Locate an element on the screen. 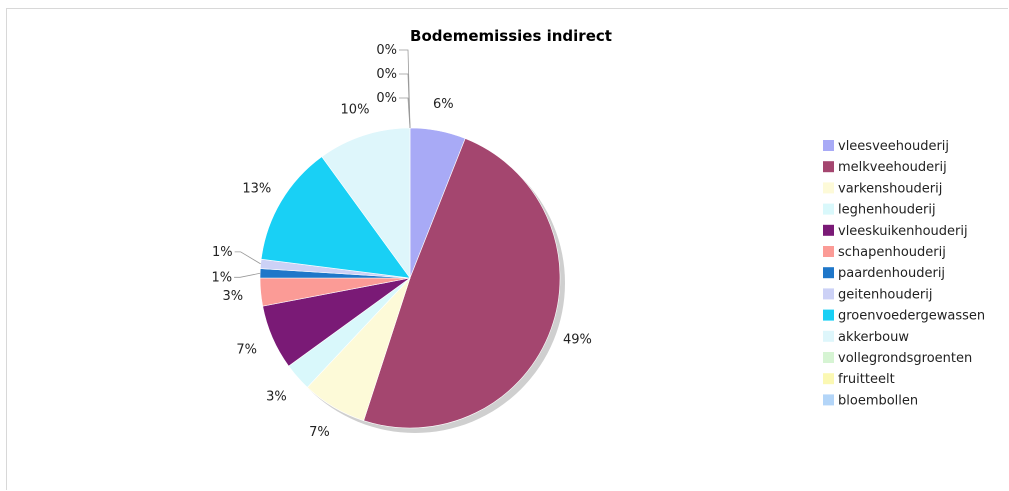 This screenshot has height=491, width=1009. legend-swatch-paardenhouderij is located at coordinates (828, 273).